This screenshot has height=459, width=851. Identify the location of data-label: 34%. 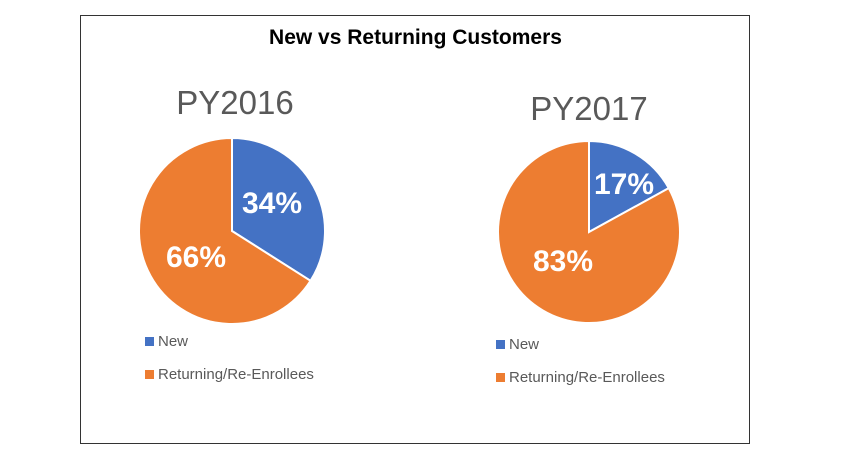
(272, 203).